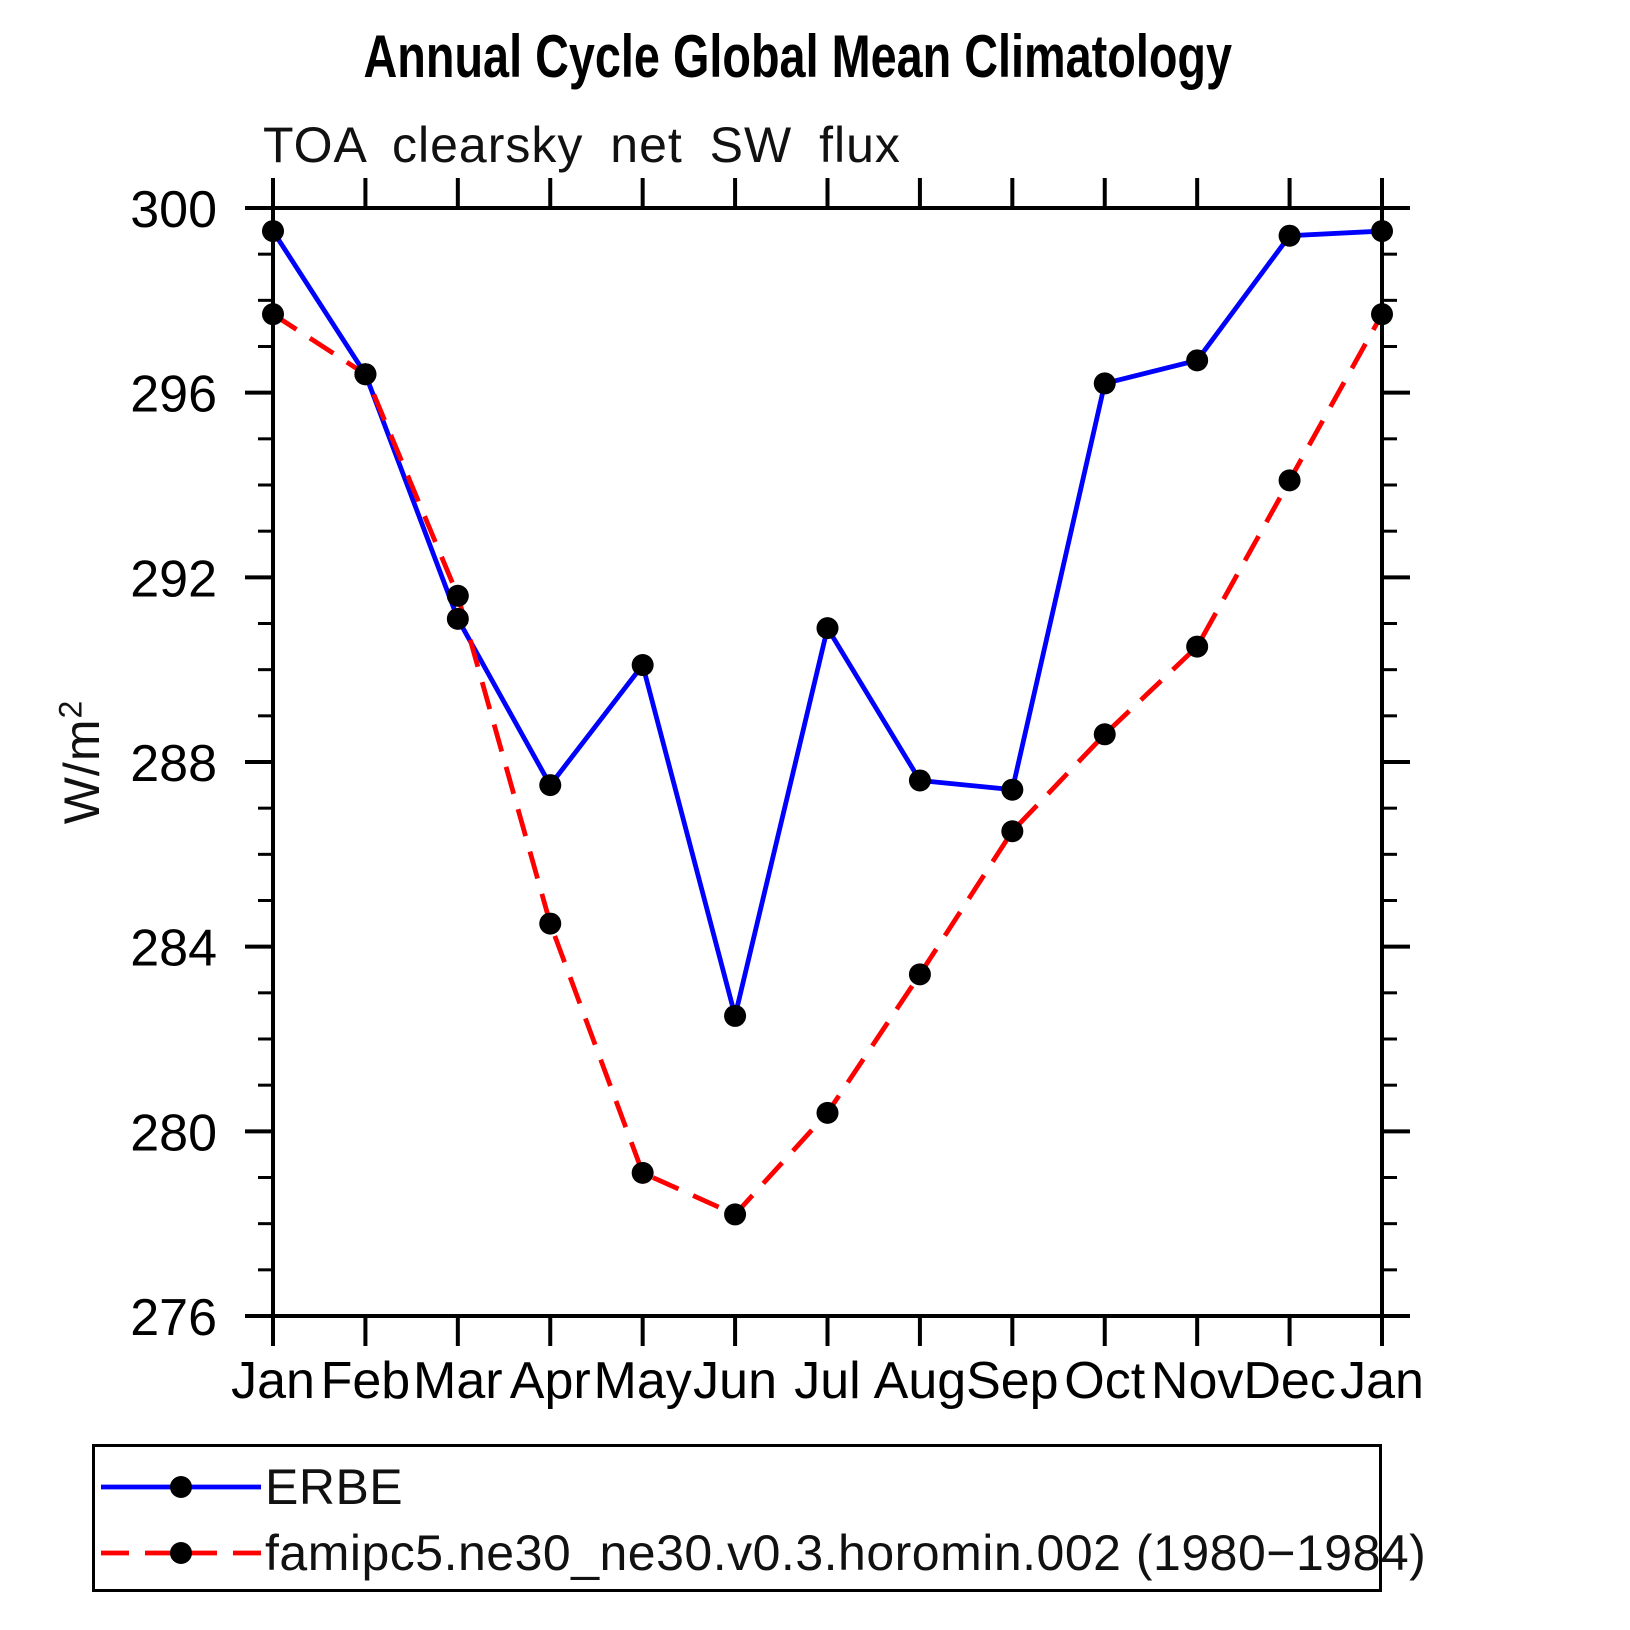 This screenshot has width=1630, height=1630. Describe the element at coordinates (550, 1381) in the screenshot. I see `x-tick-label: Apr` at that location.